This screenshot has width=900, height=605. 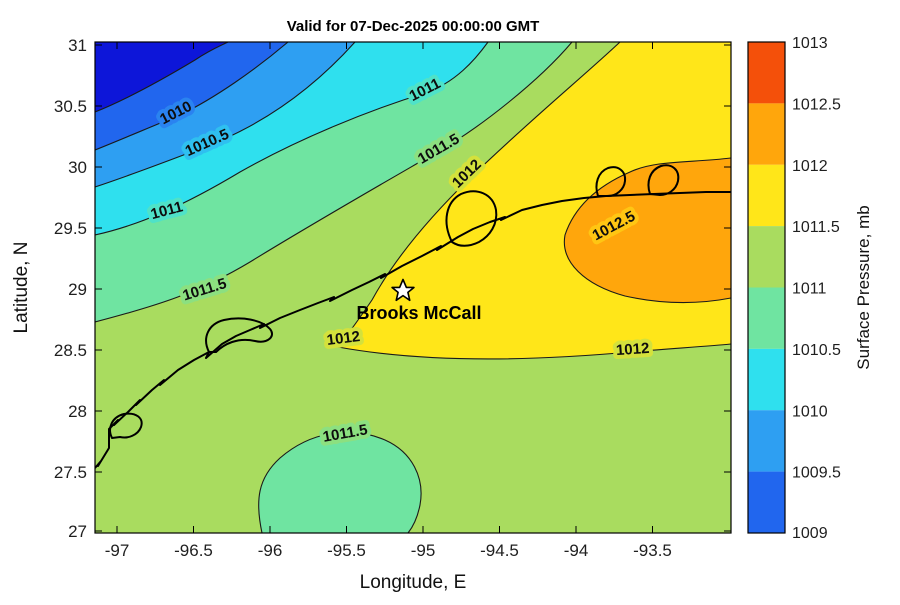 What do you see at coordinates (413, 26) in the screenshot?
I see `plot-title: Valid for 07-Dec-2025 00:00:00 GMT` at bounding box center [413, 26].